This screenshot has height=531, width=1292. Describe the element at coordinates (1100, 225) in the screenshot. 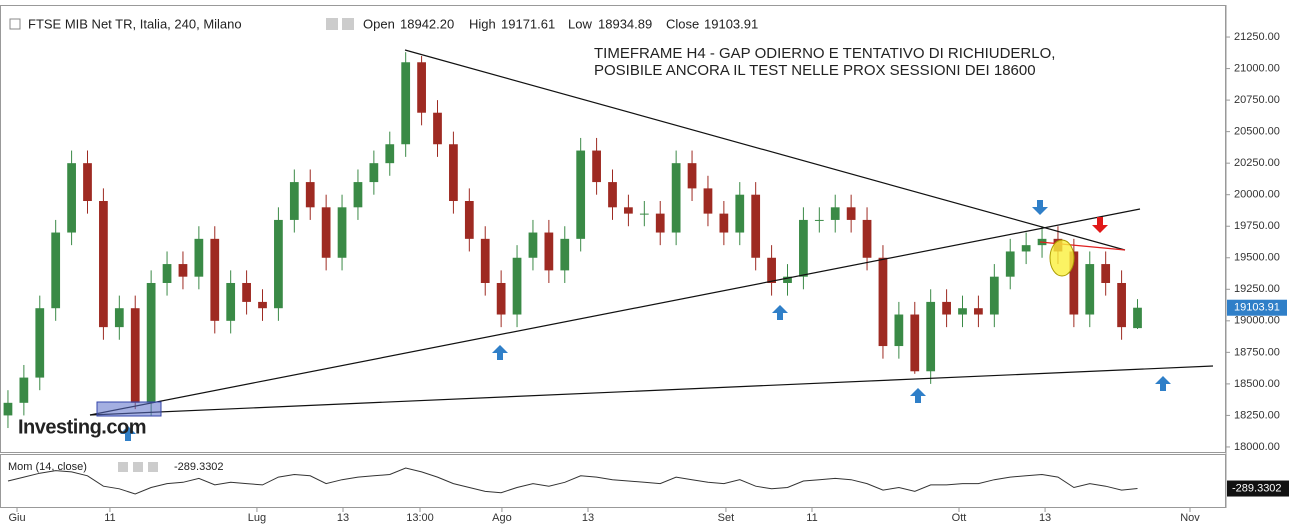

I see `arrow-down-red` at that location.